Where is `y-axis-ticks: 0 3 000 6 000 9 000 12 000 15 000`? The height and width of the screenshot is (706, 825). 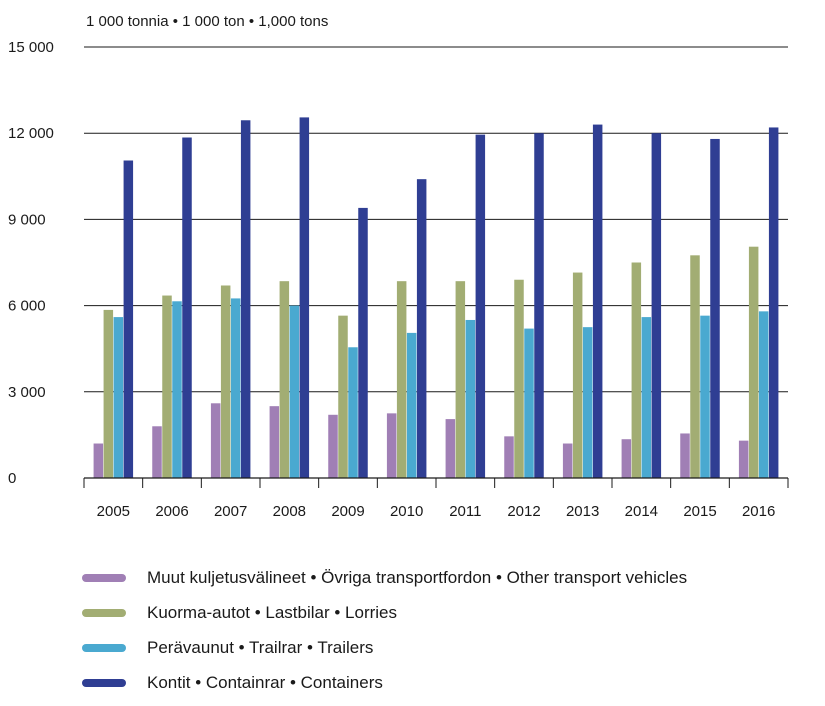
y-axis-ticks: 0 3 000 6 000 9 000 12 000 15 000 is located at coordinates (31, 263).